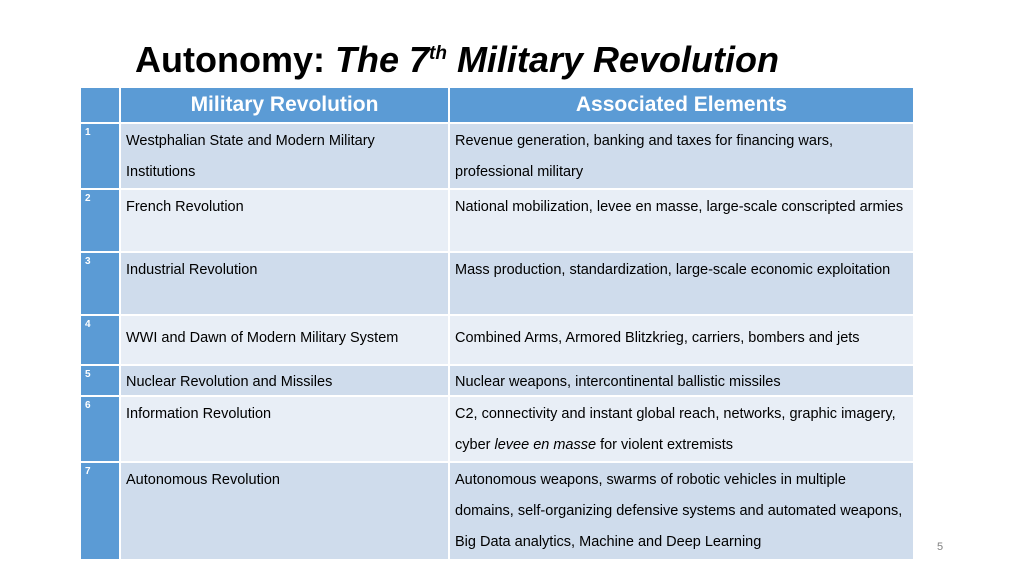 The height and width of the screenshot is (575, 1024). Describe the element at coordinates (101, 156) in the screenshot. I see `row-number: 1` at that location.